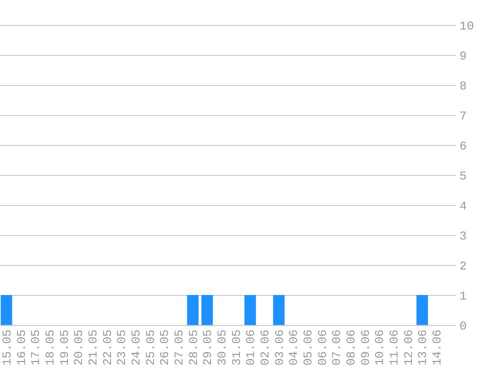 This screenshot has width=498, height=370. I want to click on y-tick-label: 10, so click(467, 27).